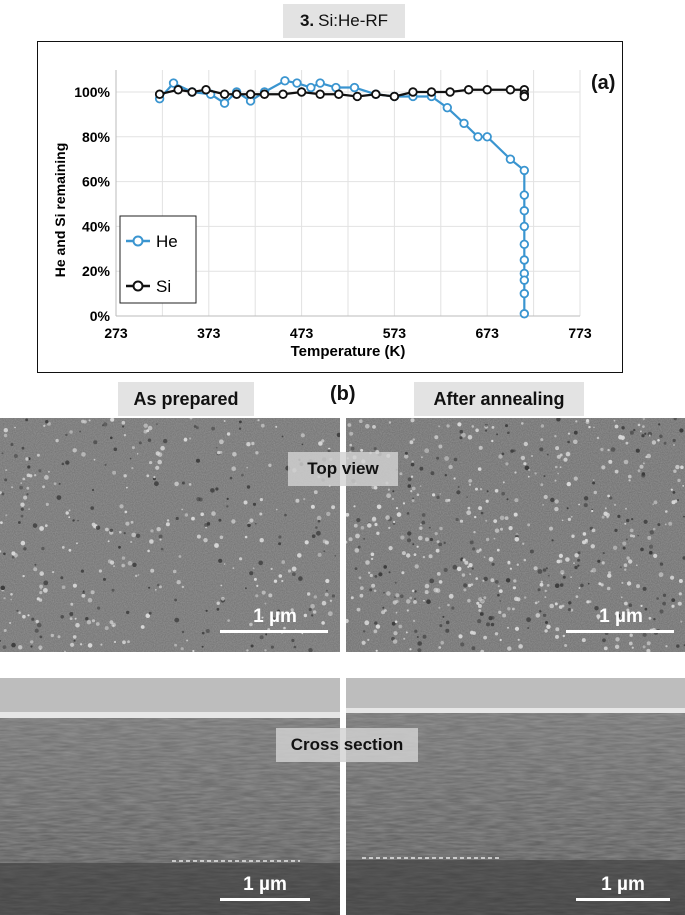  What do you see at coordinates (138, 286) in the screenshot?
I see `legend-si-marker` at bounding box center [138, 286].